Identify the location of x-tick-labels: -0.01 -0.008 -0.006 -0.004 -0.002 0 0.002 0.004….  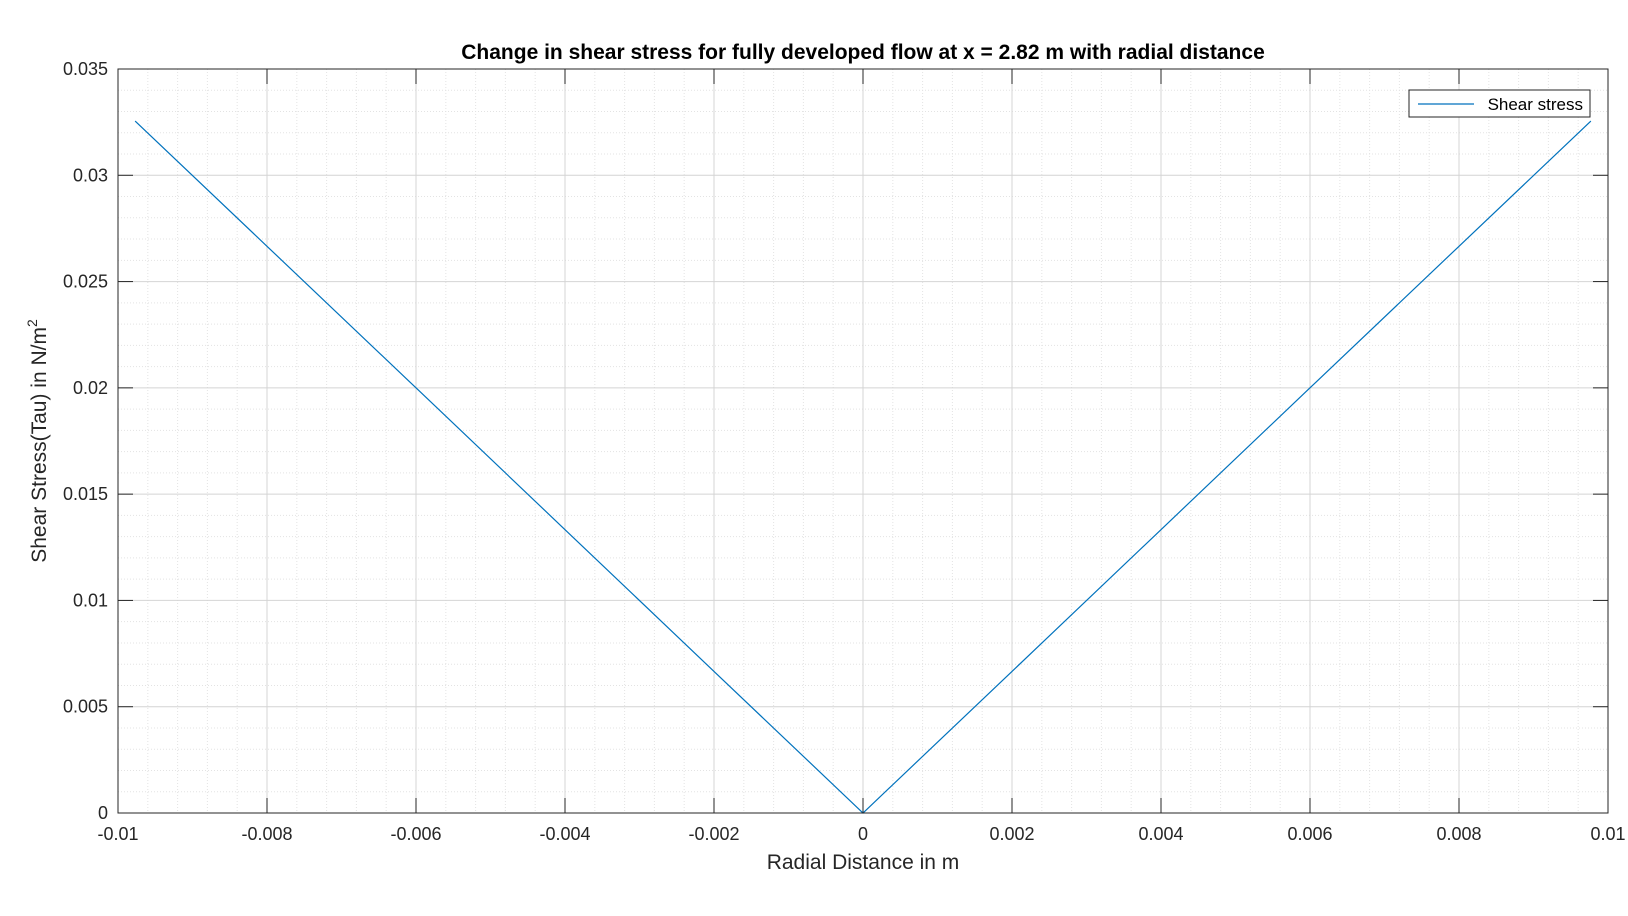
(861, 834).